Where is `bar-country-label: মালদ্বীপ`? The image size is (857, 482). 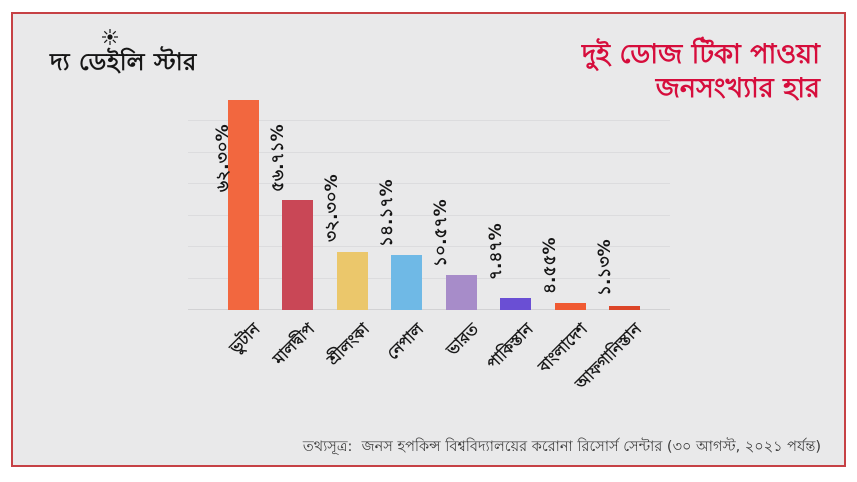 bar-country-label: মালদ্বীপ is located at coordinates (294, 344).